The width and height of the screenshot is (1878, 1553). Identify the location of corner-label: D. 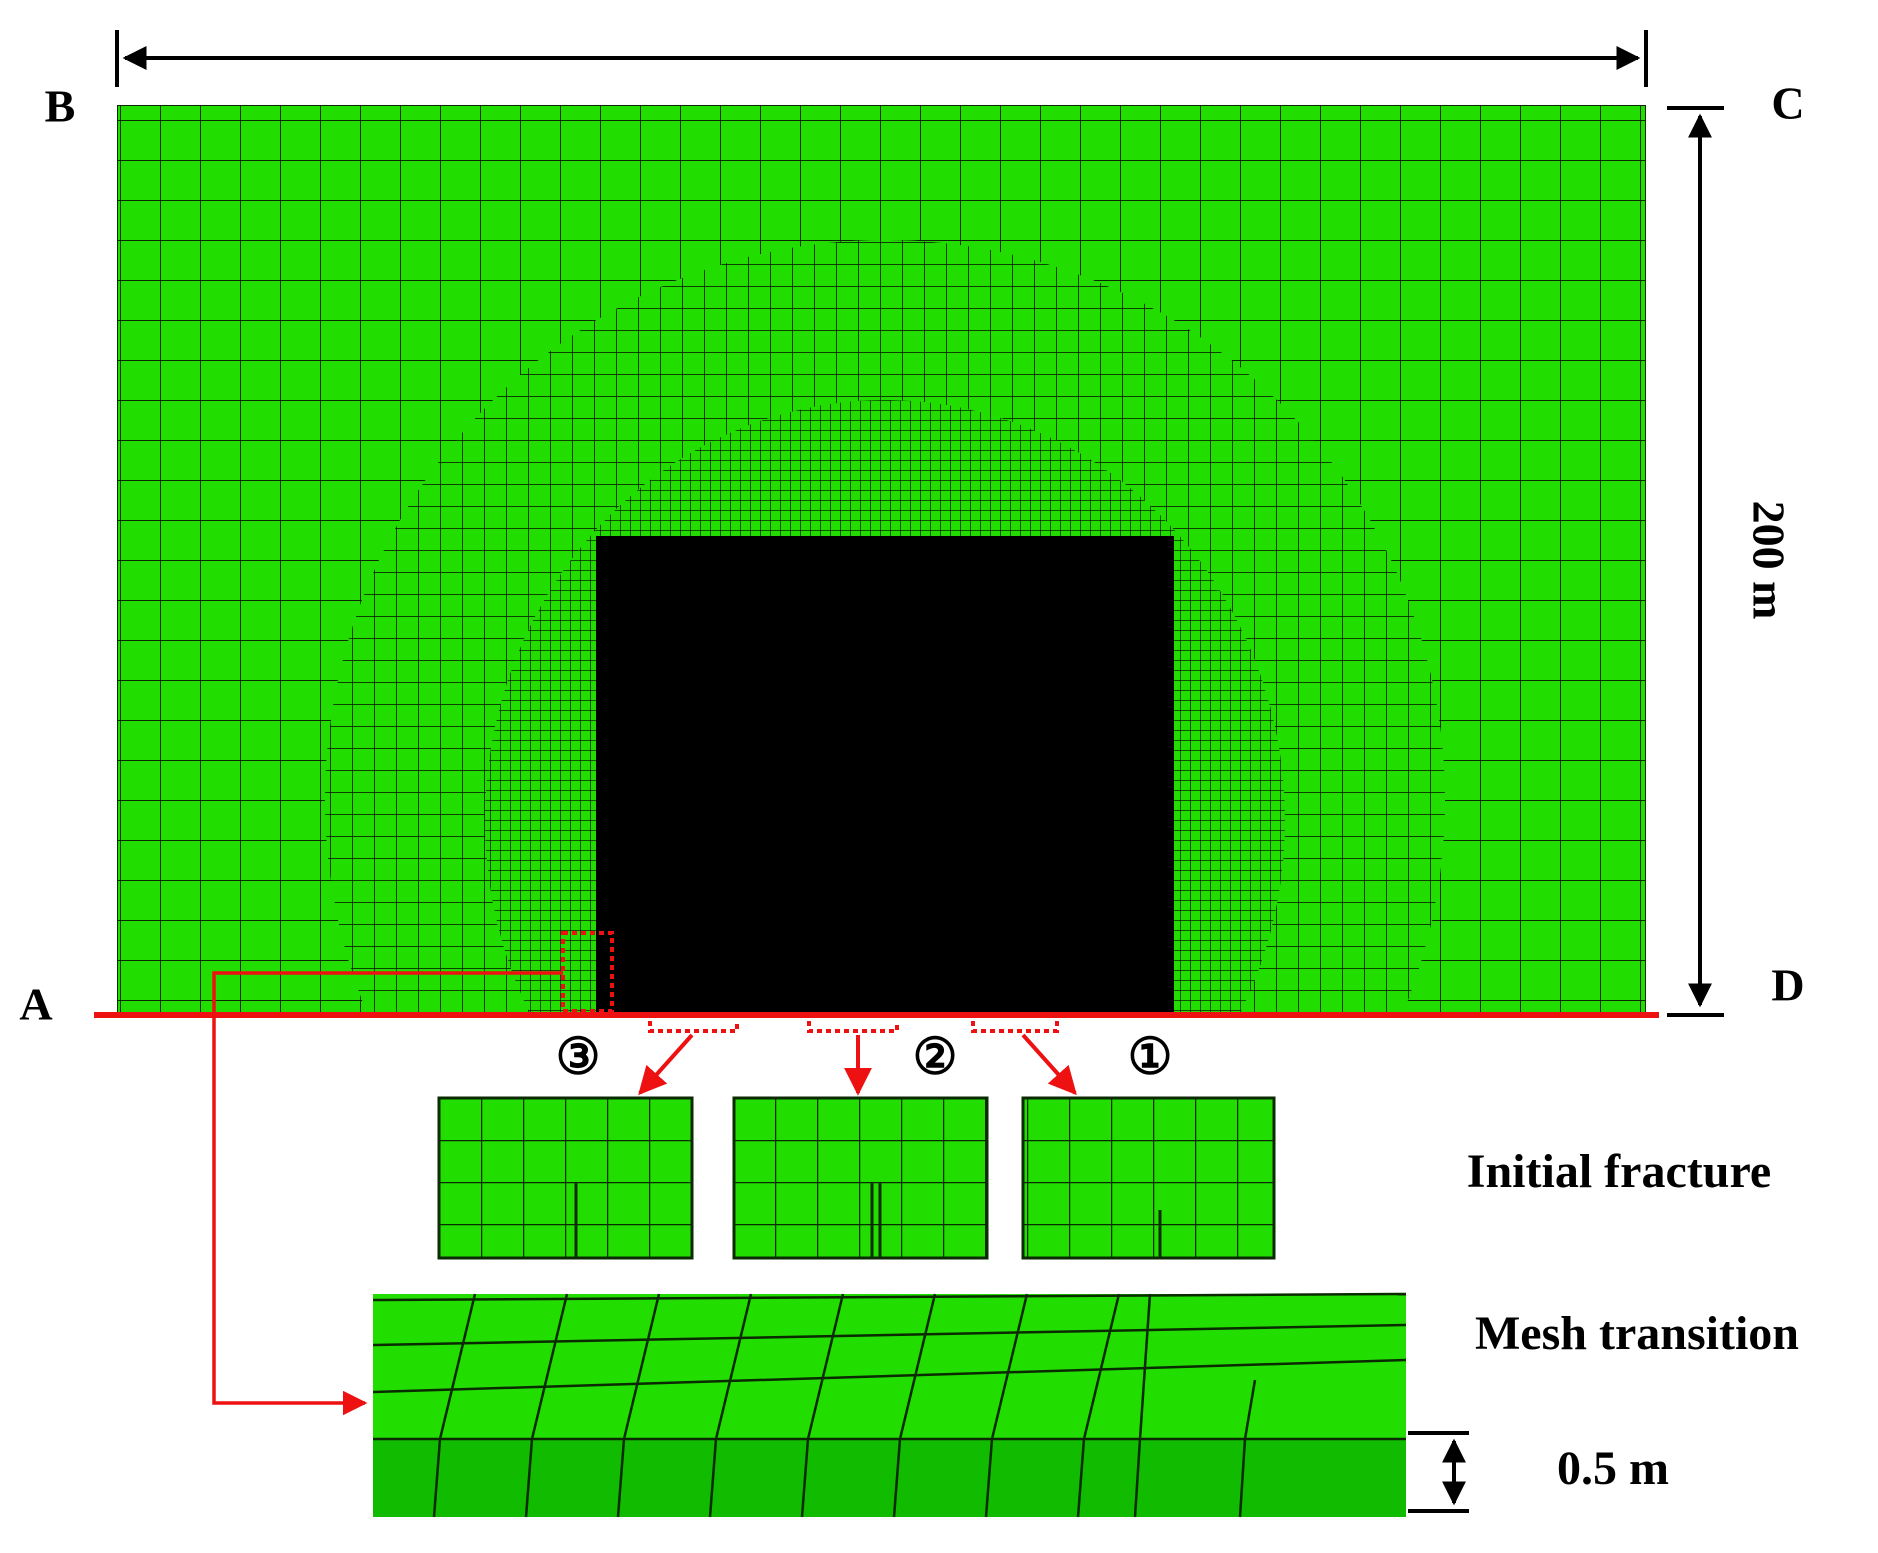
(1787, 985).